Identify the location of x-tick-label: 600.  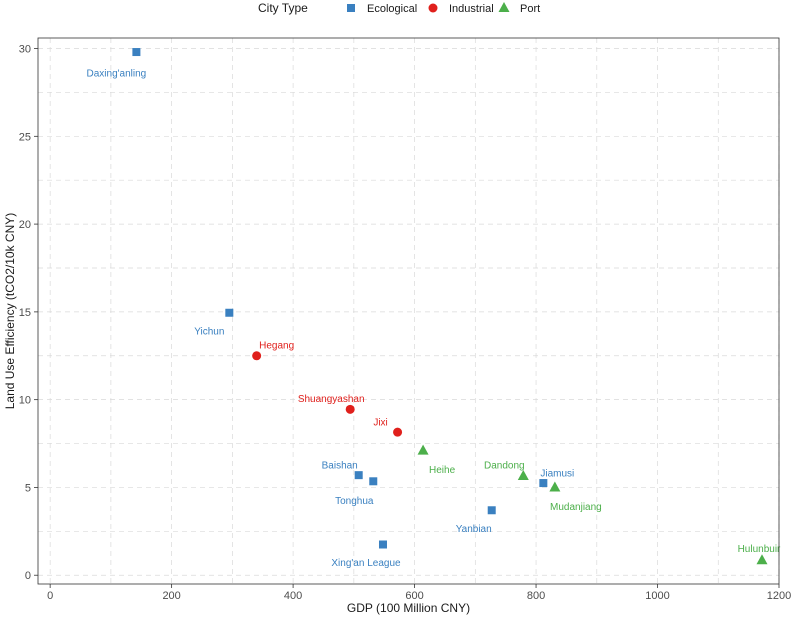
(414, 596).